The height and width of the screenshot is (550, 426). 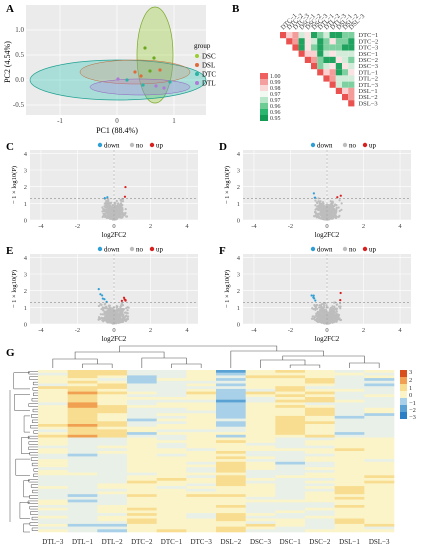 I want to click on y-axis-label: − 1 × log10(P), so click(x=14, y=185).